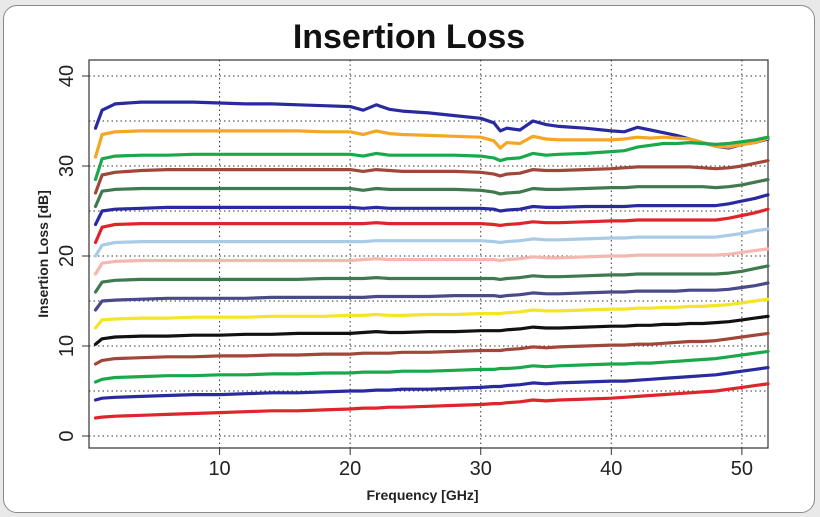 Image resolution: width=820 pixels, height=517 pixels. Describe the element at coordinates (742, 469) in the screenshot. I see `x-tick-label: 50` at that location.